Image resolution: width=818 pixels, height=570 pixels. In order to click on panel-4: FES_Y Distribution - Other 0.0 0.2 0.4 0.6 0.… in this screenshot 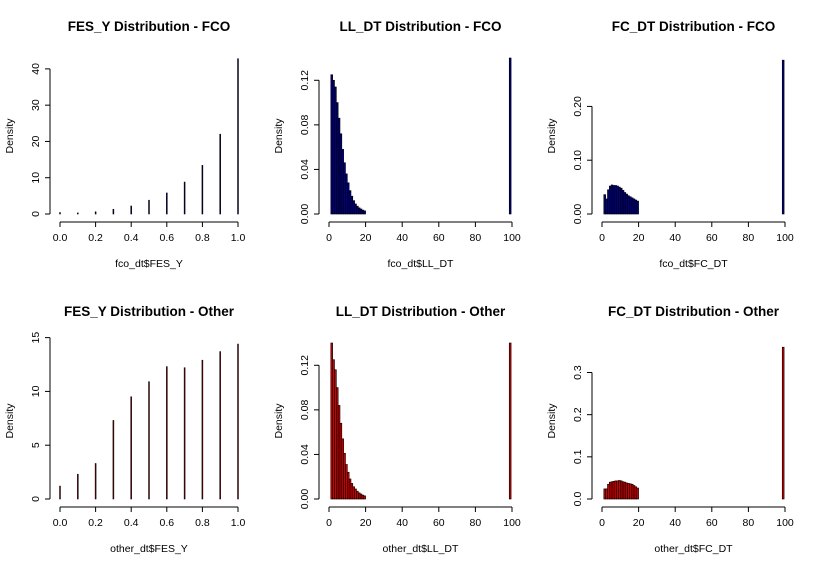, I will do `click(124, 429)`.